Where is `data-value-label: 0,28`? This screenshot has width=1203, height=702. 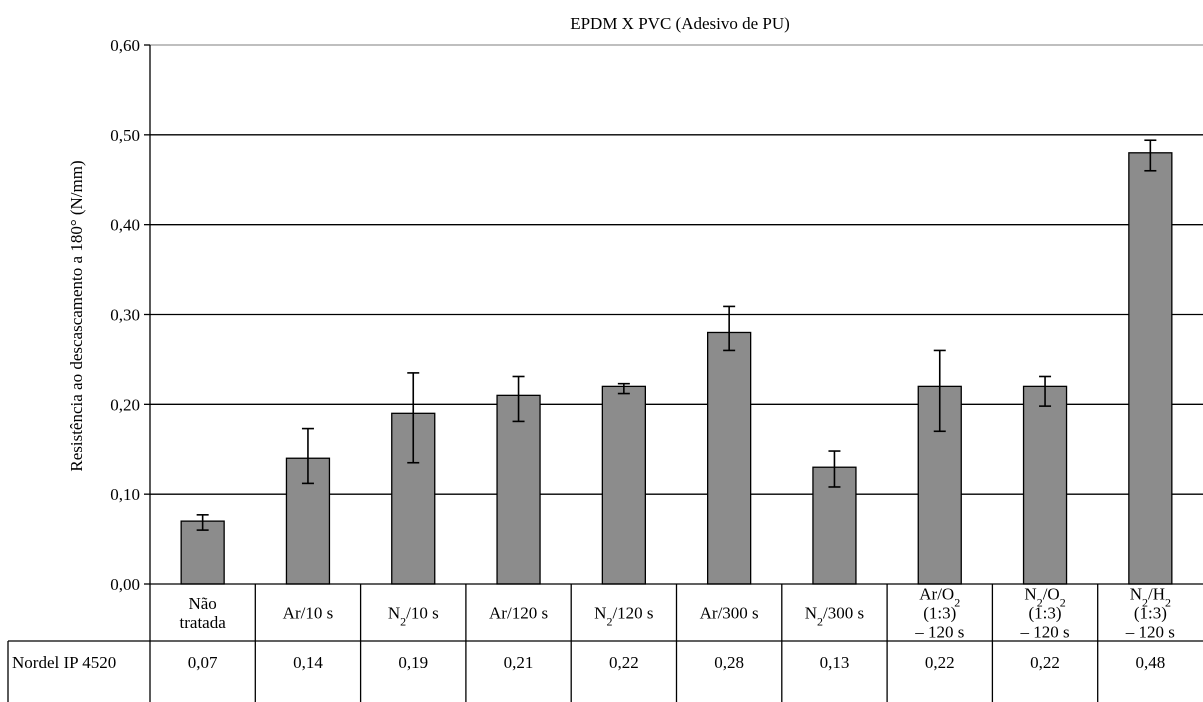
data-value-label: 0,28 is located at coordinates (729, 662).